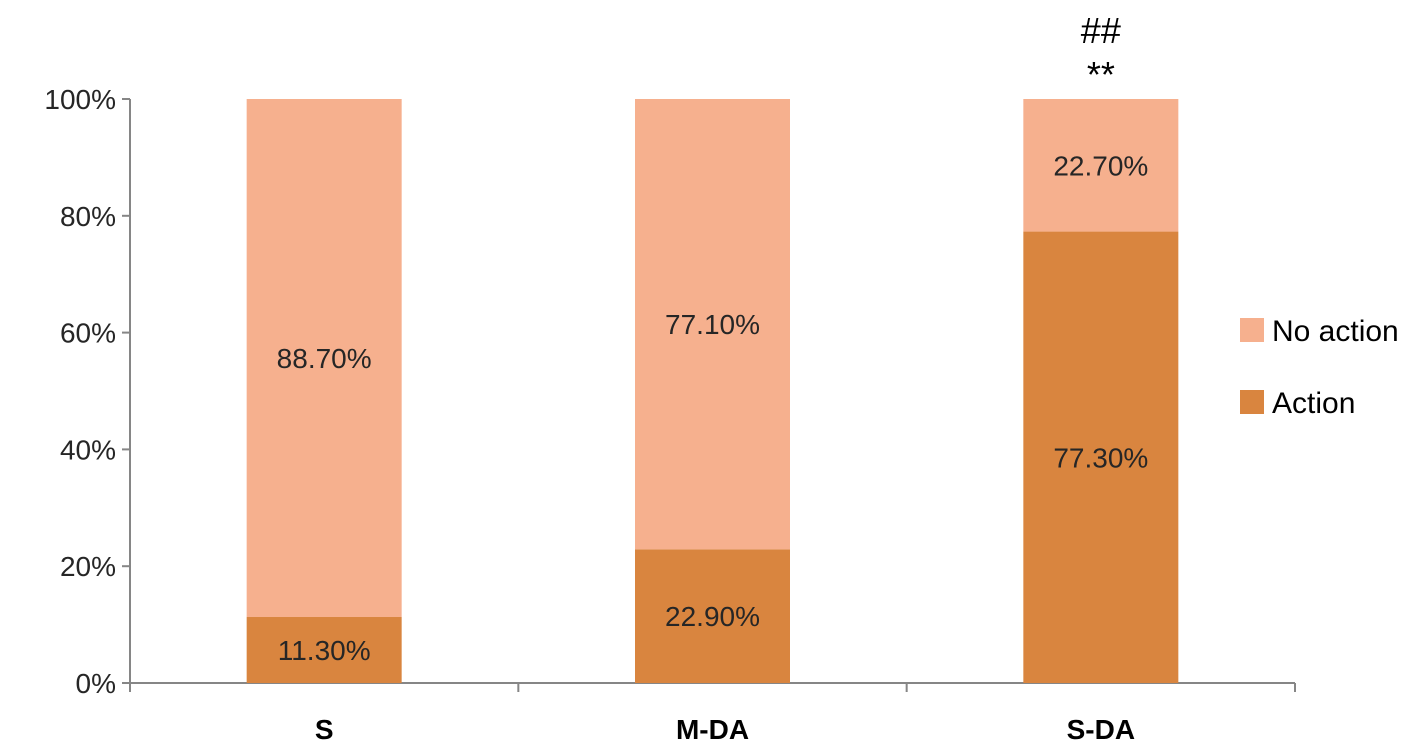 Image resolution: width=1427 pixels, height=749 pixels. Describe the element at coordinates (1101, 74) in the screenshot. I see `significance-annotation: **` at that location.